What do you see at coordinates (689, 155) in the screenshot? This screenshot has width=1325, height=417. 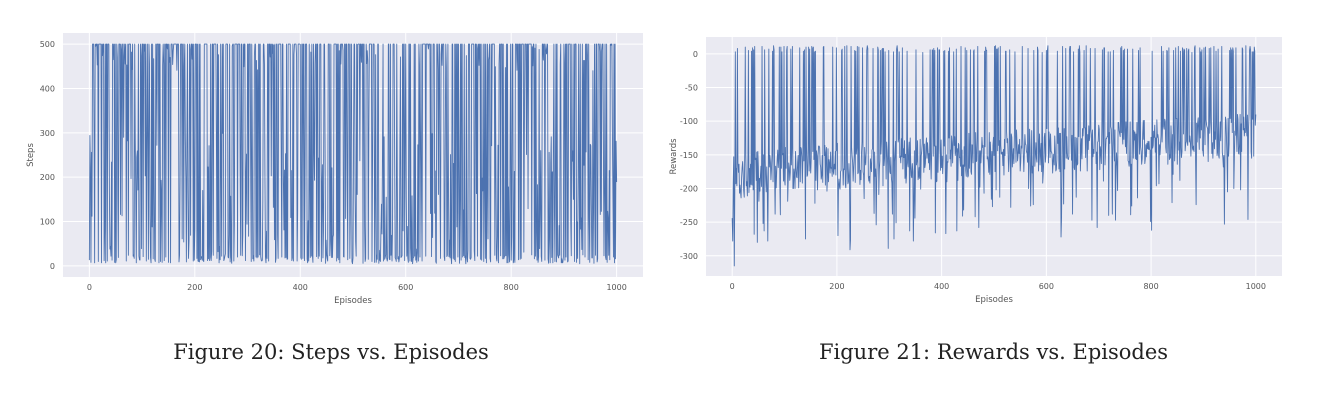 I see `rewards-y-tick-label: -150` at bounding box center [689, 155].